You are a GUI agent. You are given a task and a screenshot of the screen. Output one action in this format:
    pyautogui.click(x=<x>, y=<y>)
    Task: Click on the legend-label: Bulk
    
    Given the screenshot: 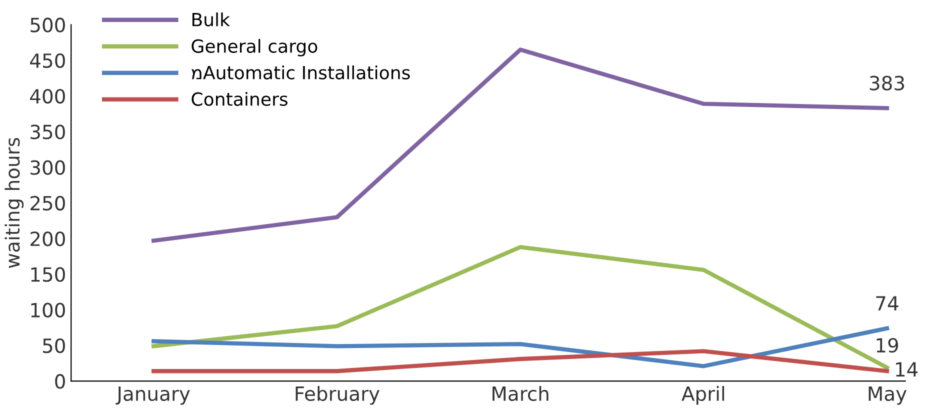 What is the action you would take?
    pyautogui.click(x=211, y=19)
    